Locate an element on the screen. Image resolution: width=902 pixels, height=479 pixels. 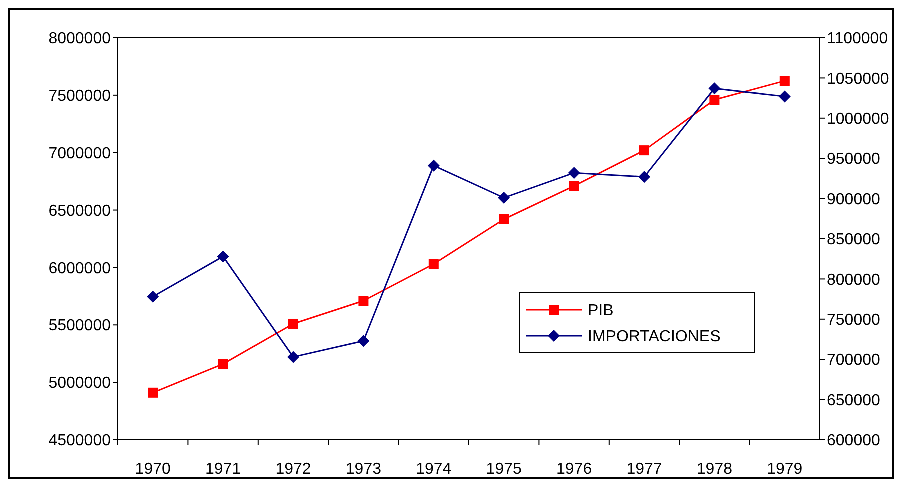
legend-label: PIB is located at coordinates (601, 311).